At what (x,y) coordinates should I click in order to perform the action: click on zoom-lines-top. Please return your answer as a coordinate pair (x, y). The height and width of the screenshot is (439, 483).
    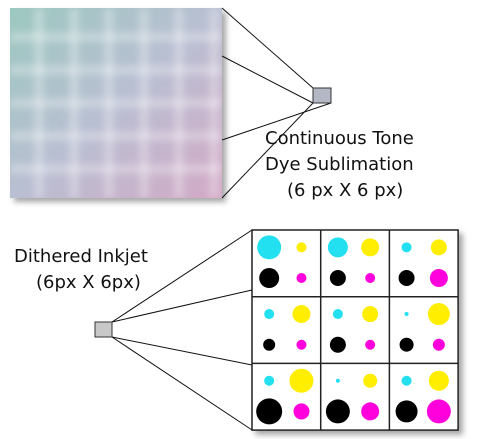
    Looking at the image, I should click on (276, 103).